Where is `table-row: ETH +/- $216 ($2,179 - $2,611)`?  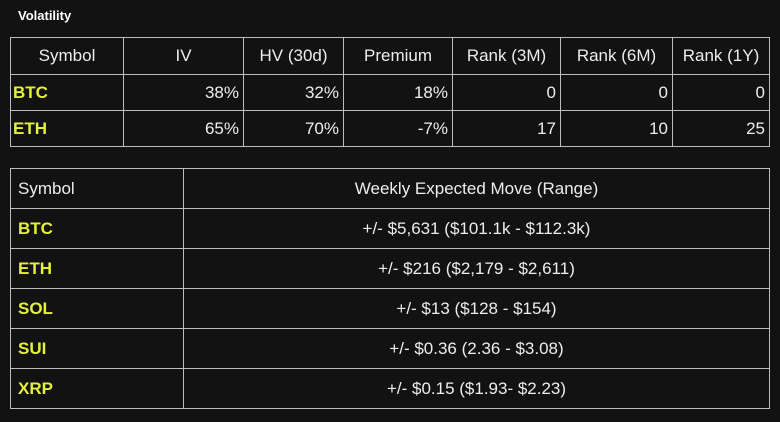 table-row: ETH +/- $216 ($2,179 - $2,611) is located at coordinates (390, 268).